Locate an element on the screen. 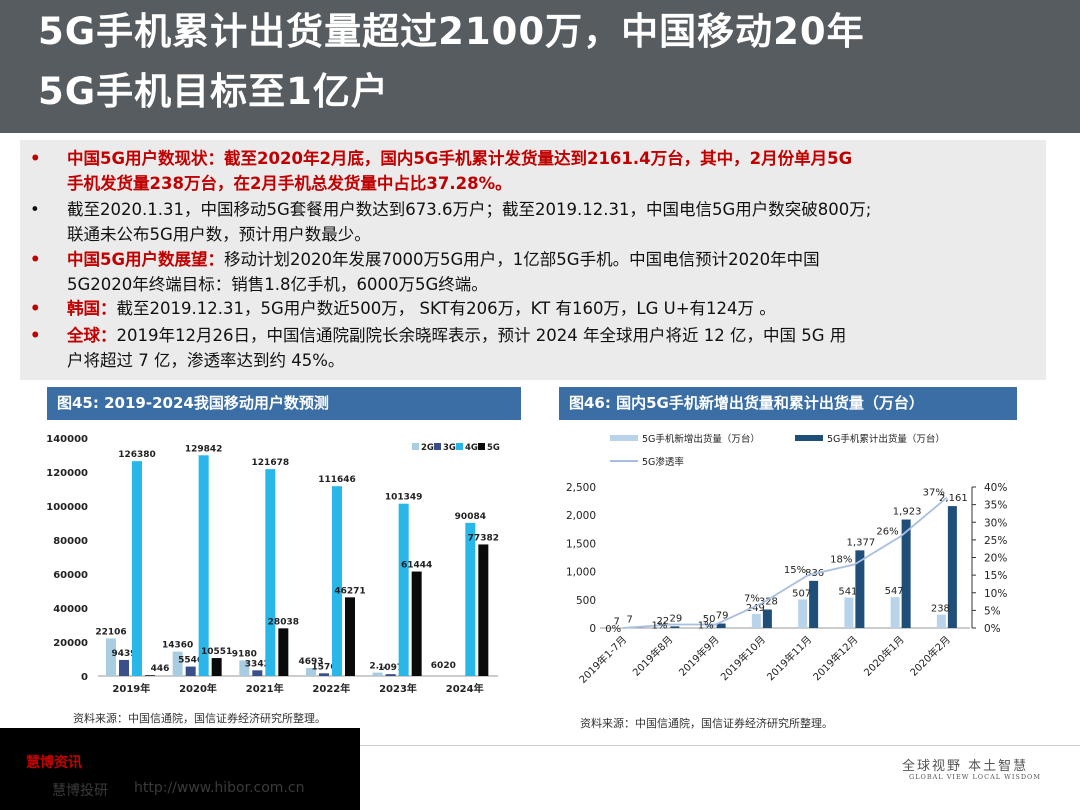  x-tick-label: 2019年11月 is located at coordinates (789, 658).